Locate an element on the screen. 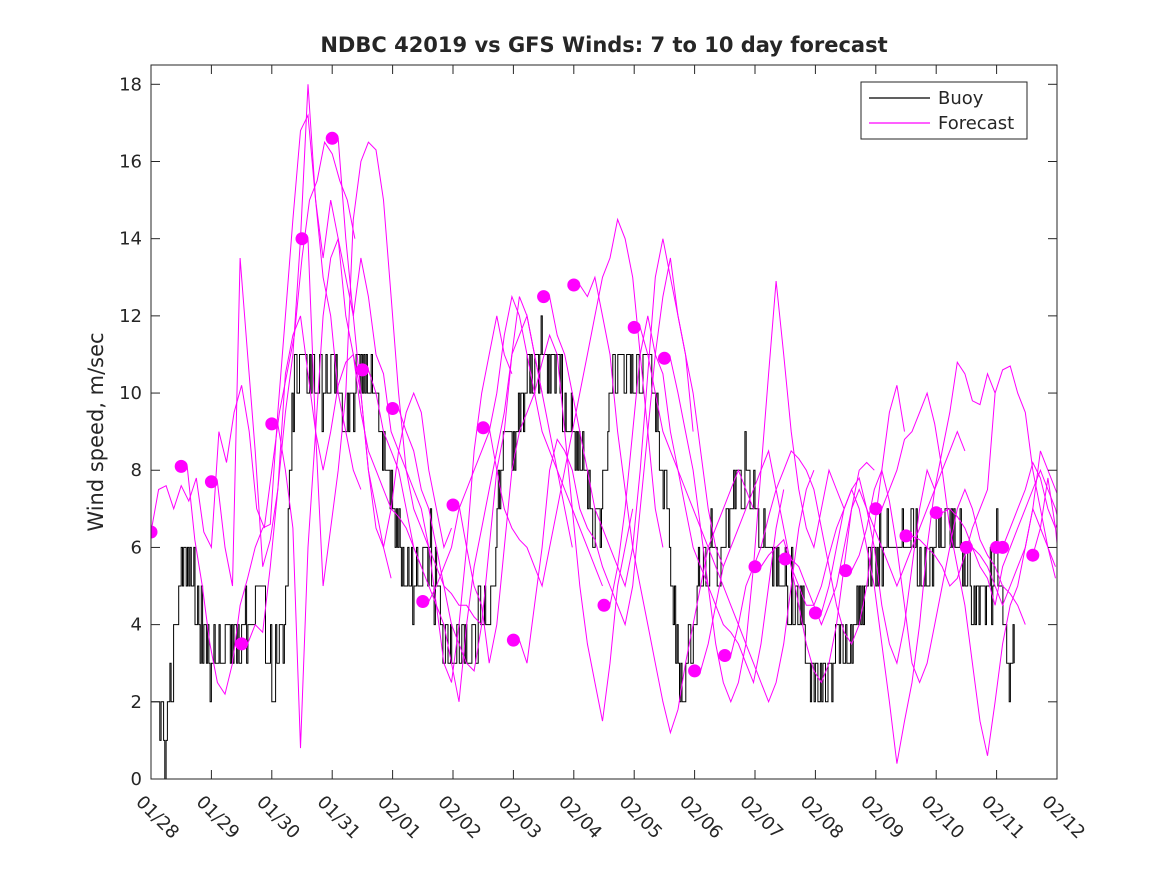  y-axis-label: Wind speed, m/sec is located at coordinates (96, 431).